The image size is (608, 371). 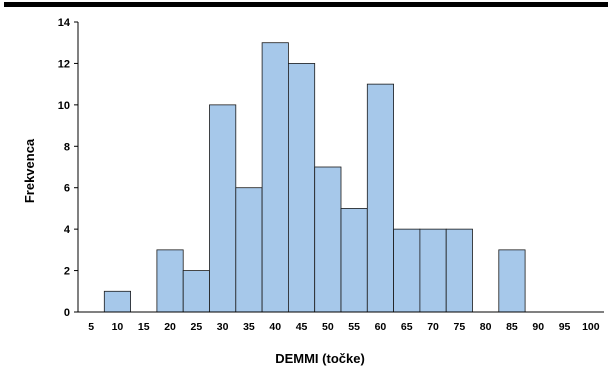 I want to click on y-tick-label: 12, so click(x=64, y=64).